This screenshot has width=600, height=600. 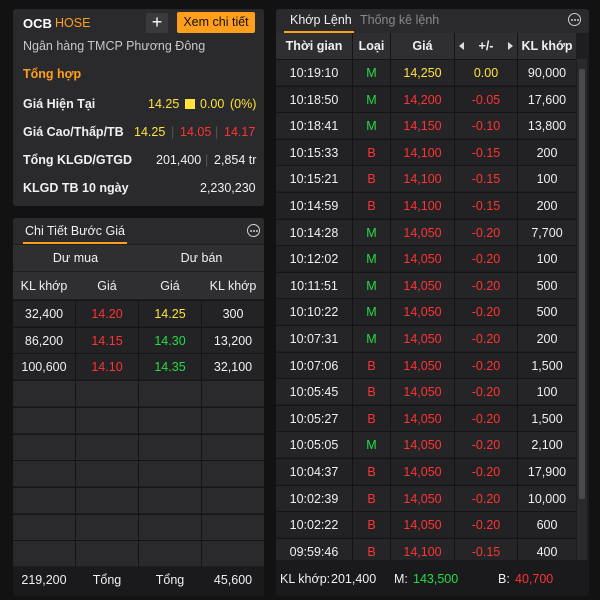 I want to click on trade-row: 10:07:06 B 14,050 -0.20 1,500, so click(x=426, y=364).